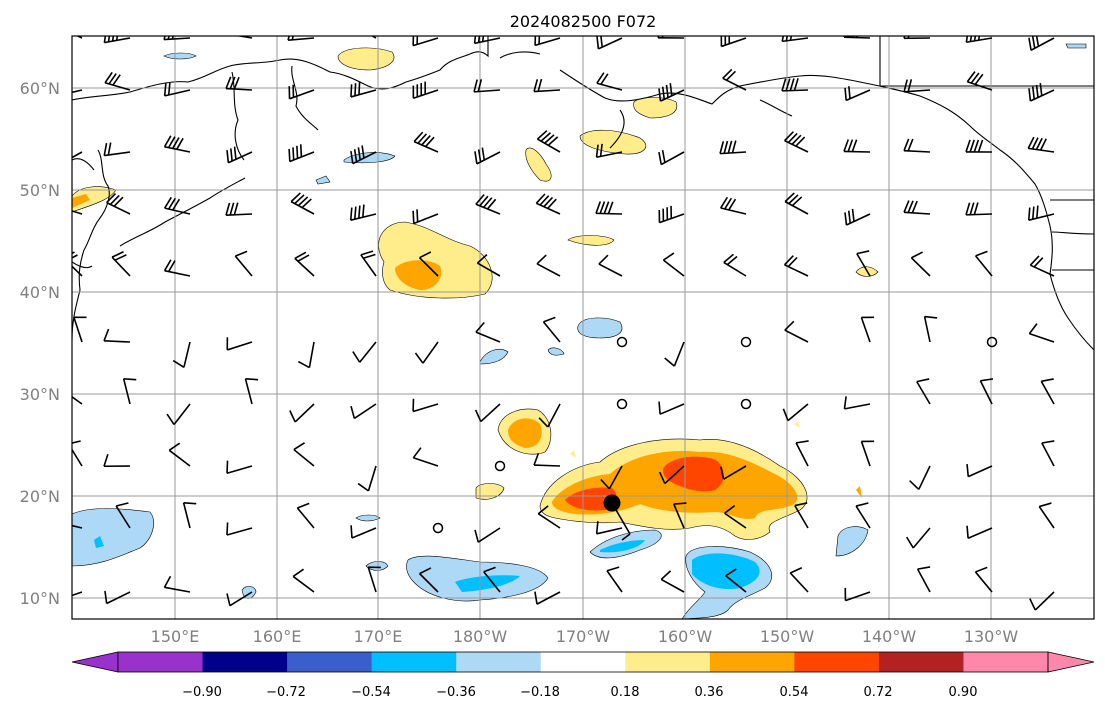 This screenshot has width=1105, height=712. Describe the element at coordinates (612, 503) in the screenshot. I see `storm-center-marker` at that location.